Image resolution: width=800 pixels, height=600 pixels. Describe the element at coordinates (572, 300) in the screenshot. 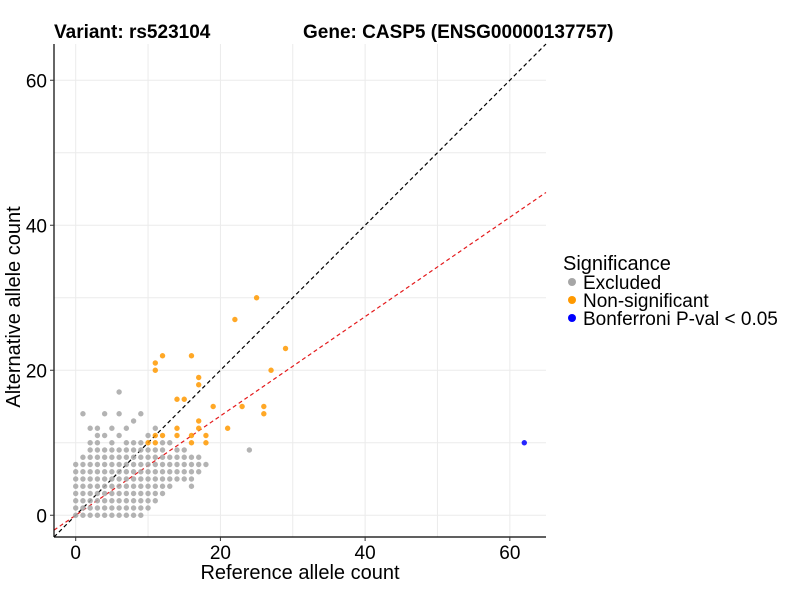

I see `legend-key-non-significant` at that location.